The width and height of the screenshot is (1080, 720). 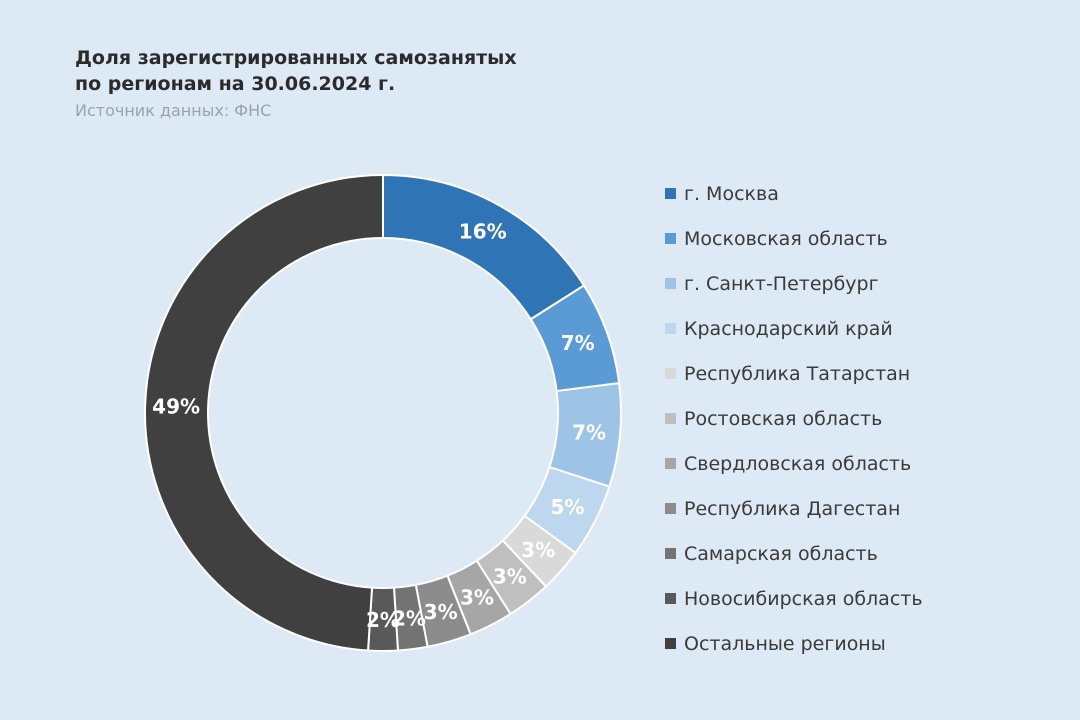 I want to click on legend-label: Московская область, so click(x=786, y=238).